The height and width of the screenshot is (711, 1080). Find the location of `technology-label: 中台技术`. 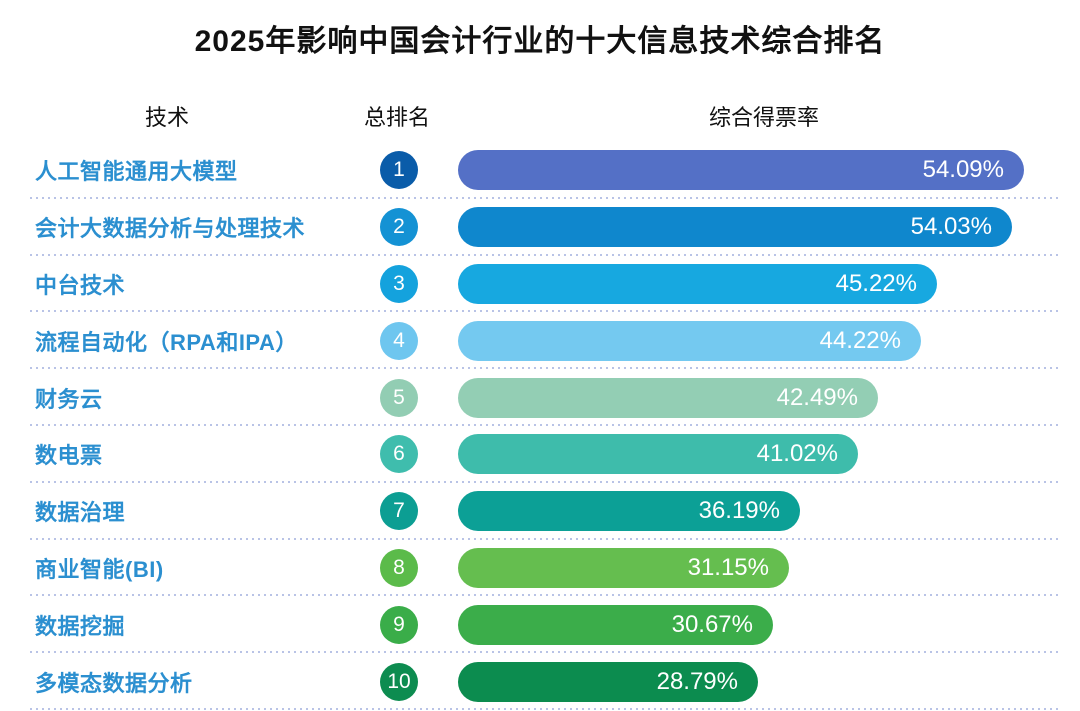

technology-label: 中台技术 is located at coordinates (80, 285).